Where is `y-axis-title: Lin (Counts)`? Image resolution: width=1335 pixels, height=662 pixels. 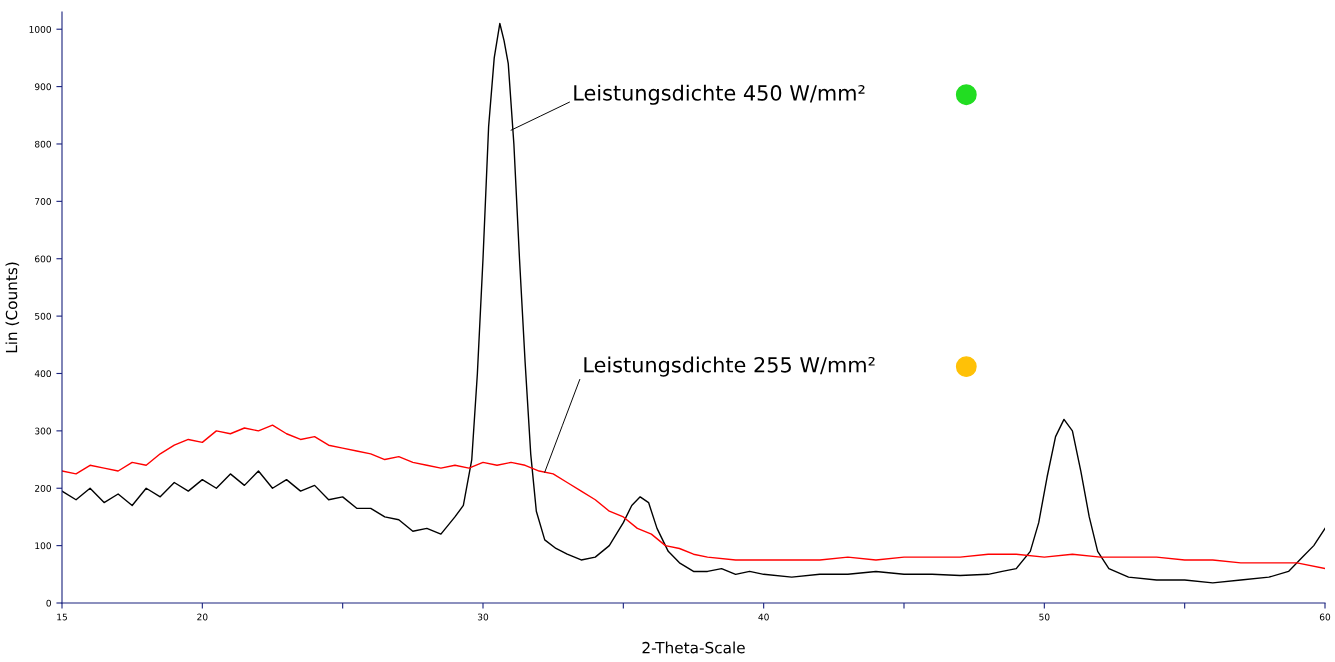 y-axis-title: Lin (Counts) is located at coordinates (12, 307).